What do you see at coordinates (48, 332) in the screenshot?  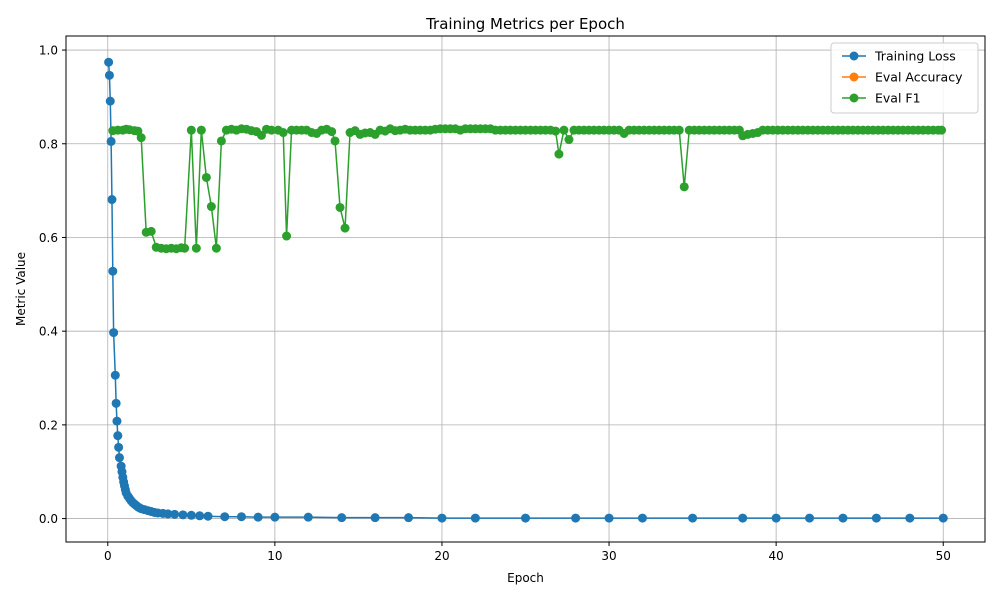 I see `y-tick-label: 0.4` at bounding box center [48, 332].